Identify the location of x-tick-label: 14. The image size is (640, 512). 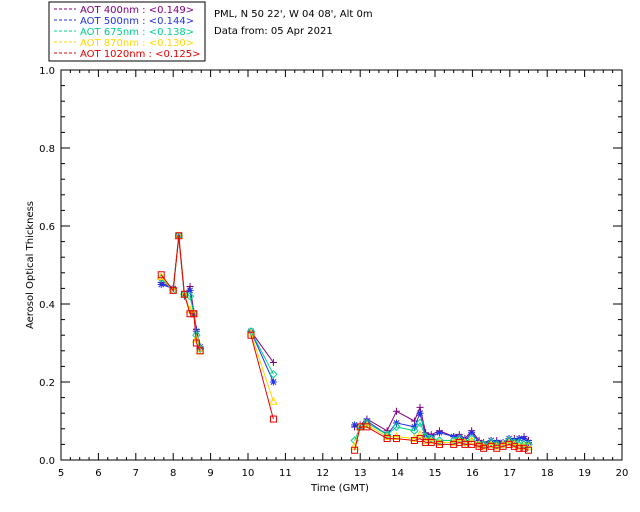
(397, 473).